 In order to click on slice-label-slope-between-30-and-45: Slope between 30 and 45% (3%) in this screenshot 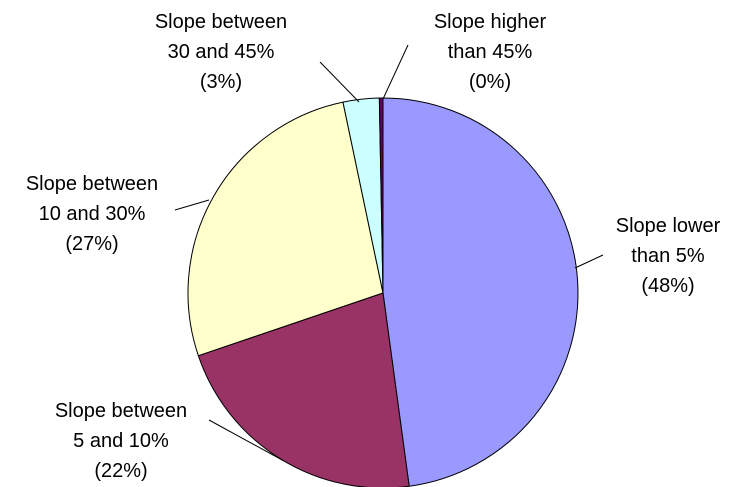, I will do `click(221, 52)`.